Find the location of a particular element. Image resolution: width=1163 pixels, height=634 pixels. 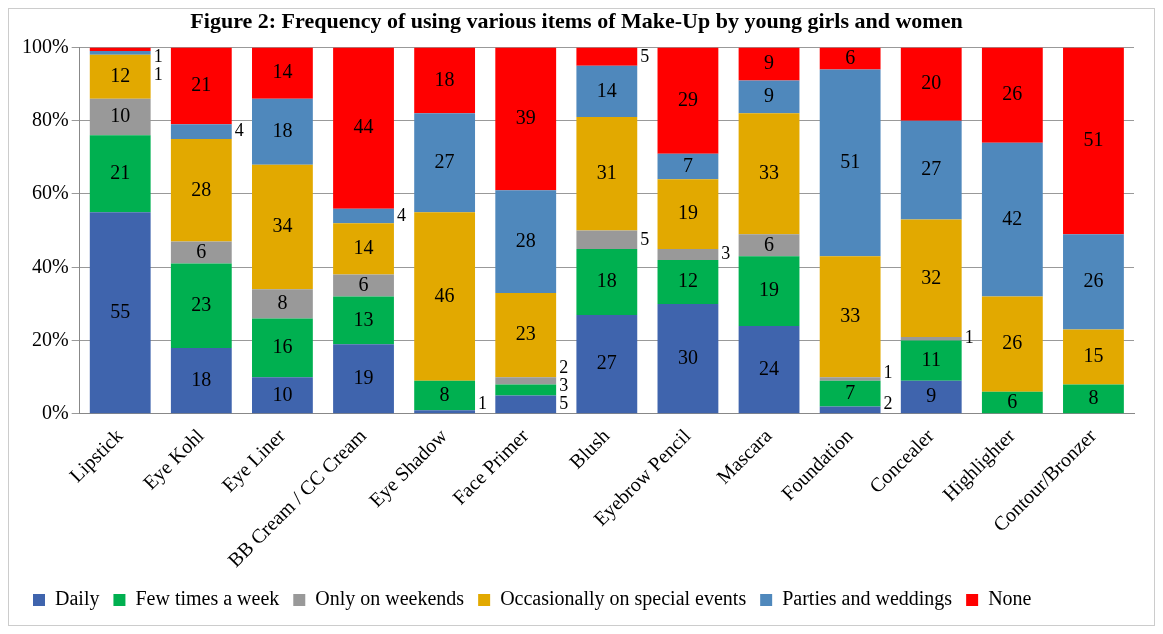

data-label: 31 is located at coordinates (606, 172).